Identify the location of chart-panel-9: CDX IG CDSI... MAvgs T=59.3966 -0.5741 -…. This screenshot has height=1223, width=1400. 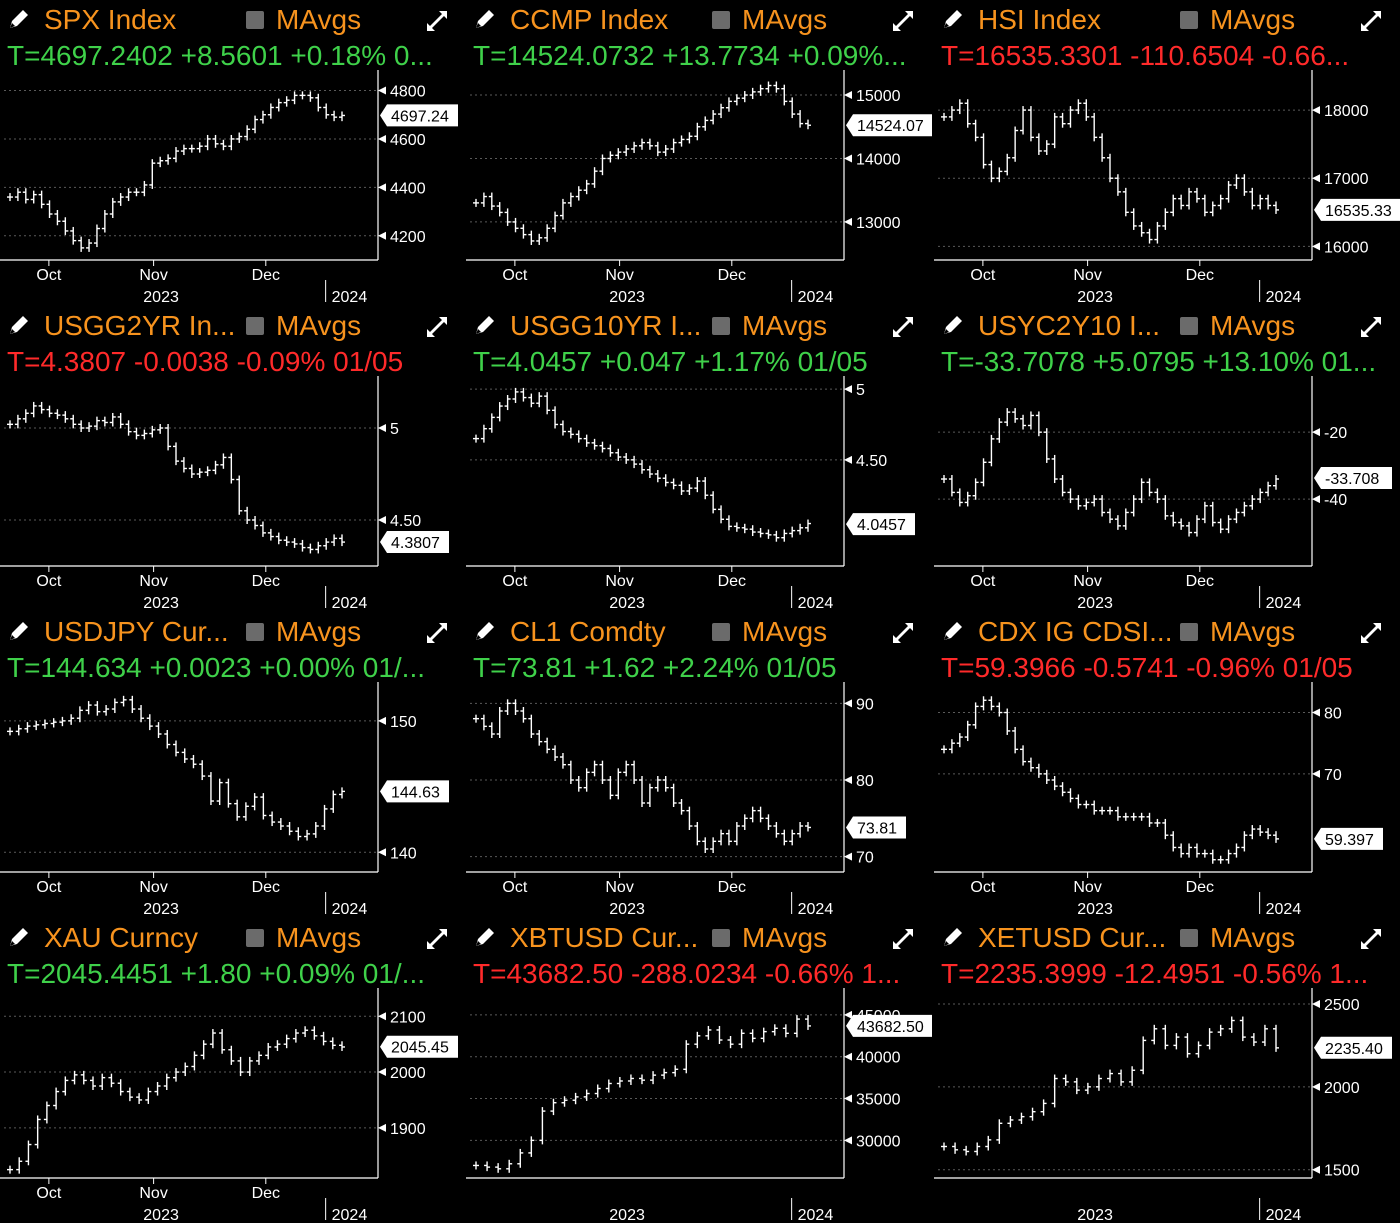
(1167, 764).